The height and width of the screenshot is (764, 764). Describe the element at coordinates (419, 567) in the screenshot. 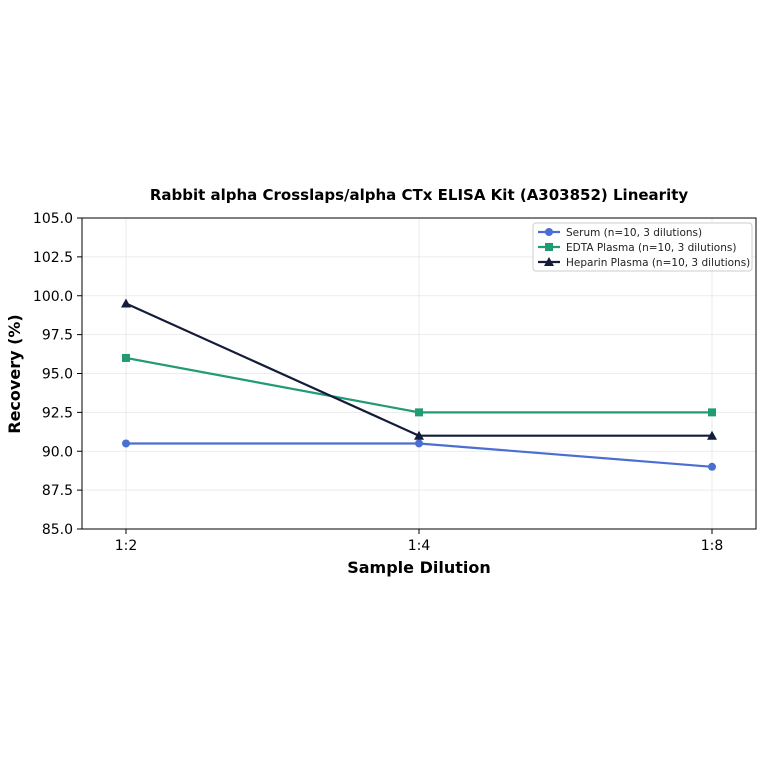

I see `x-axis-label: Sample Dilution` at that location.